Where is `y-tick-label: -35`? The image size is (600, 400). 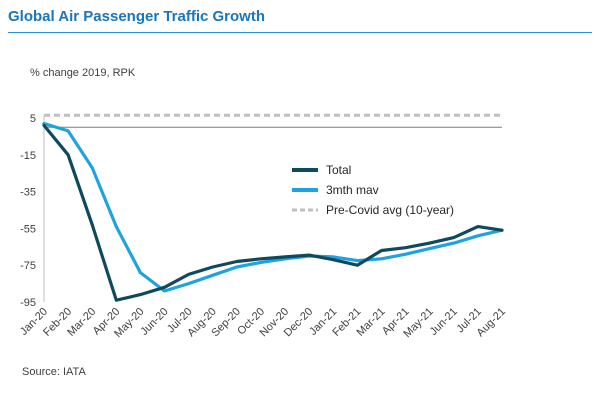 y-tick-label: -35 is located at coordinates (28, 193).